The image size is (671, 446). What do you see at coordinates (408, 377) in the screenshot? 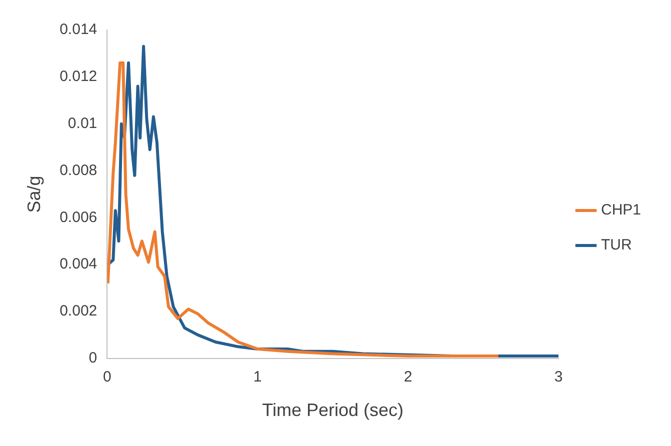
I see `x-tick-label: 2` at bounding box center [408, 377].